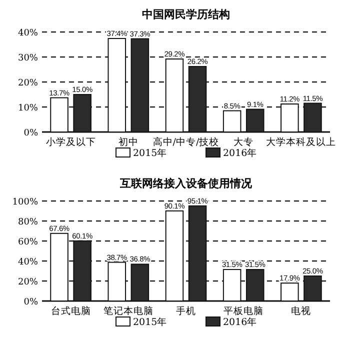 This screenshot has height=338, width=345. I want to click on x-tick-label: 电视, so click(301, 311).